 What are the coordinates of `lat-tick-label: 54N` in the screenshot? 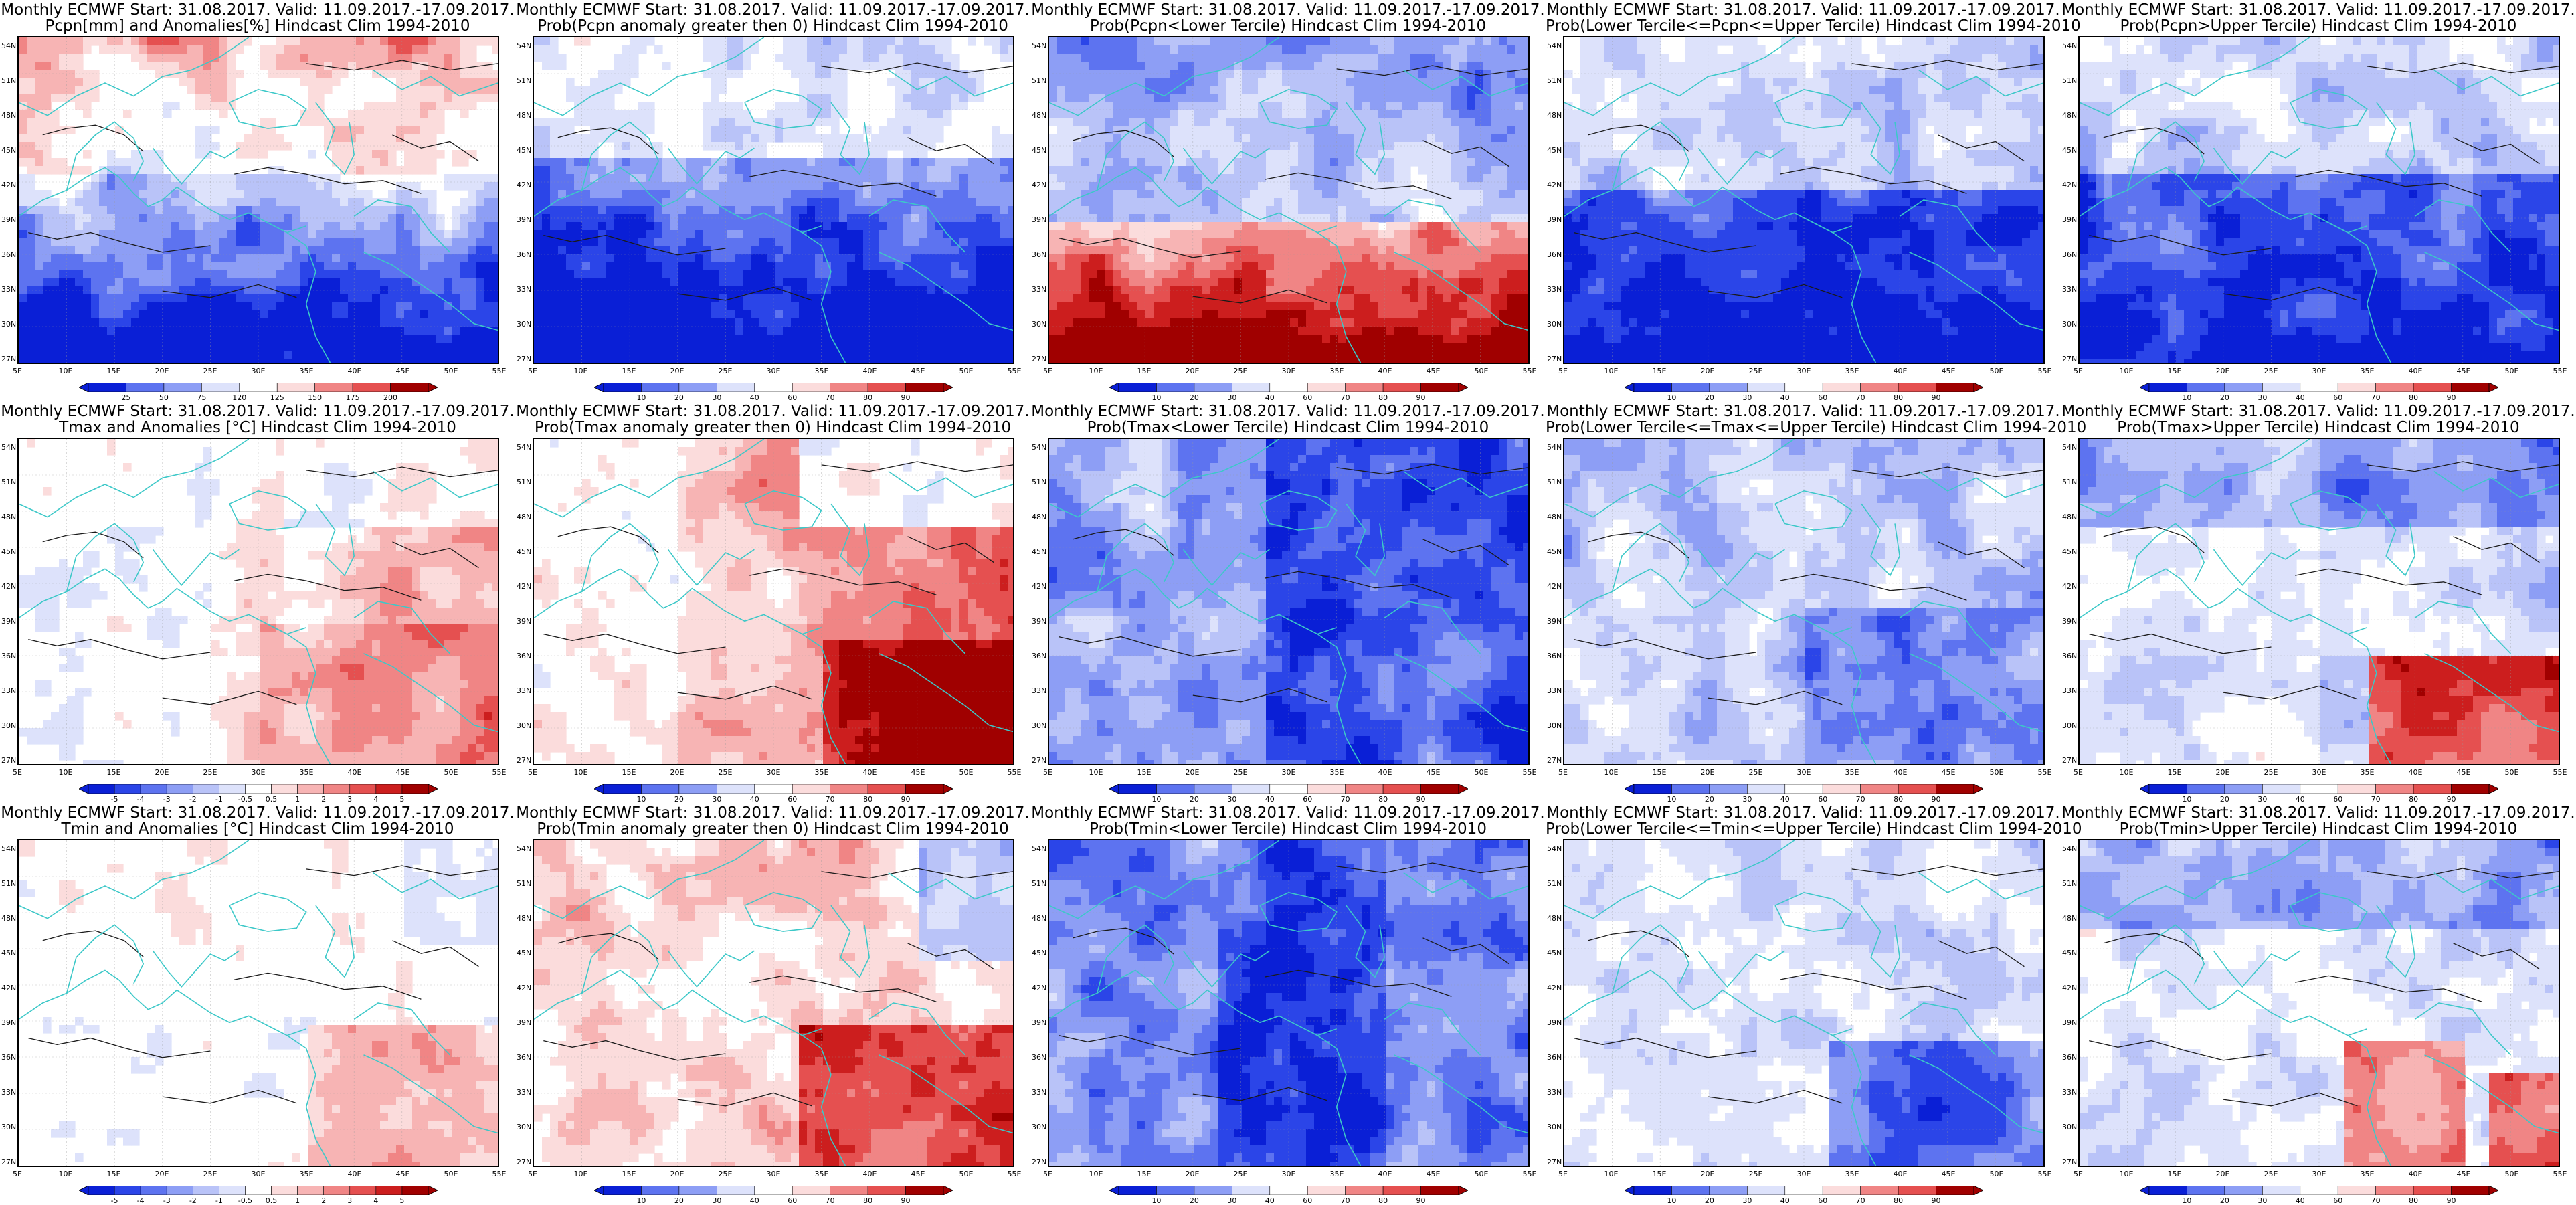 It's located at (524, 45).